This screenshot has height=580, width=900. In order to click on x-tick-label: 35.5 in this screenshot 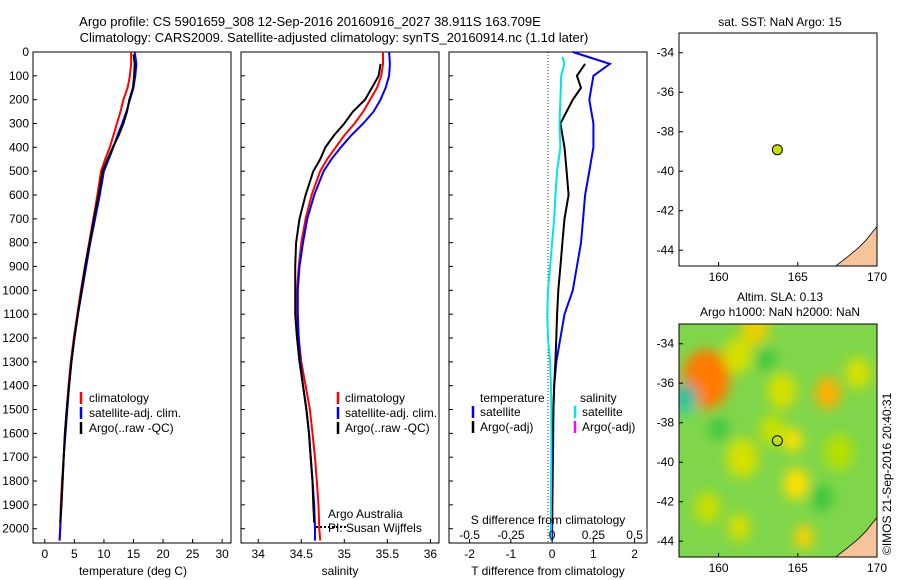, I will do `click(388, 554)`.